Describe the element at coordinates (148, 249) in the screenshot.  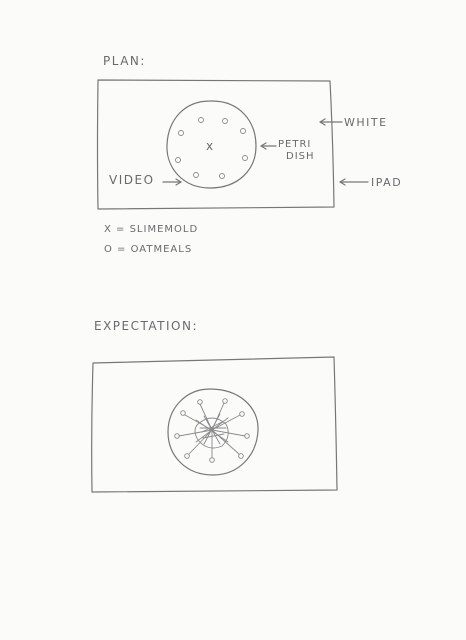
I see `legend-oatmeals: O = OATMEALS` at that location.